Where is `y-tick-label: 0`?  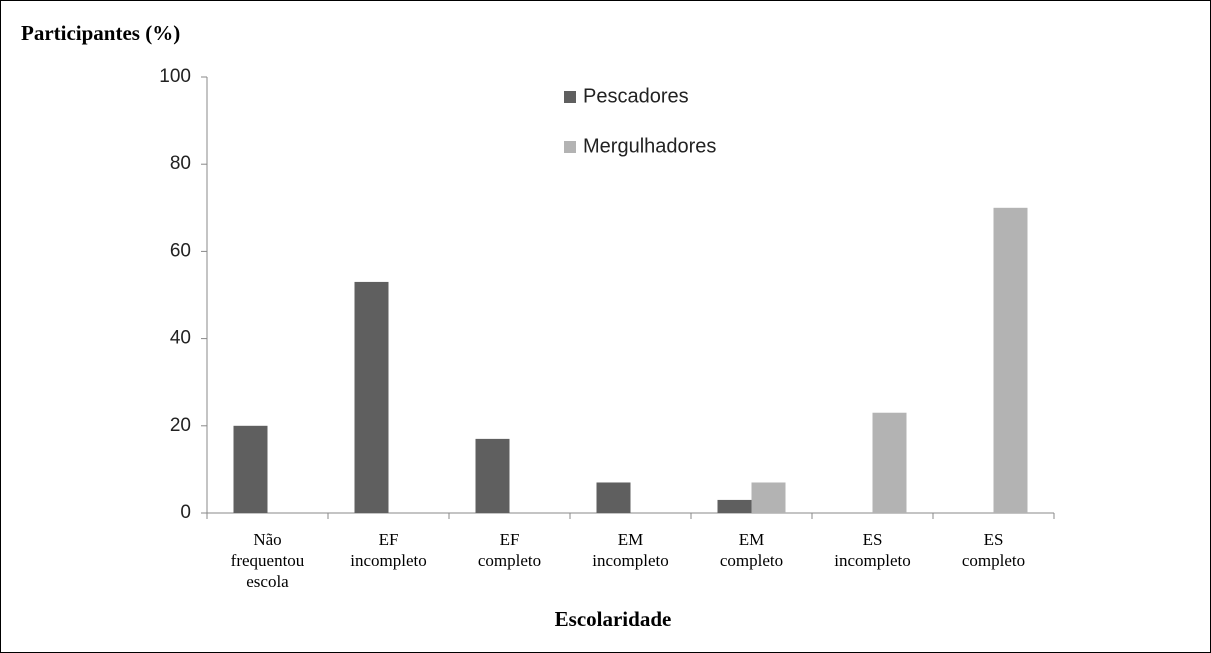 y-tick-label: 0 is located at coordinates (185, 512).